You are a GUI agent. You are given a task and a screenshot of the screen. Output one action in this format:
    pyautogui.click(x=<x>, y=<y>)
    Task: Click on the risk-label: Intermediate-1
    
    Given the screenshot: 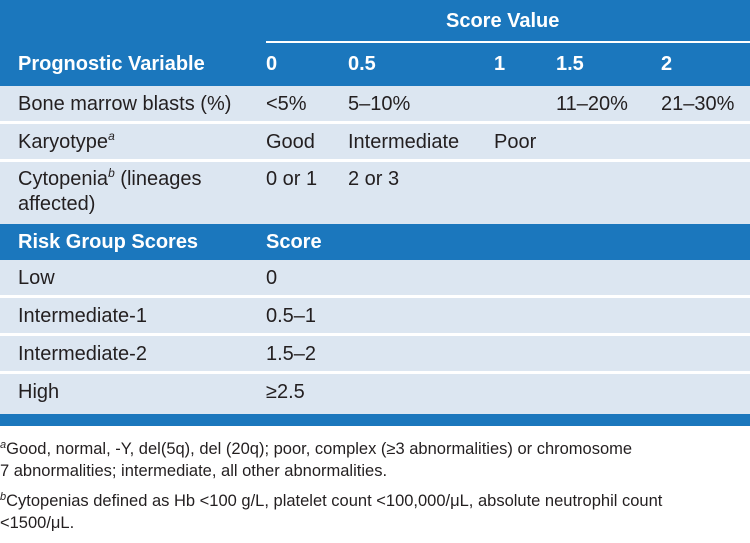 What is the action you would take?
    pyautogui.click(x=82, y=316)
    